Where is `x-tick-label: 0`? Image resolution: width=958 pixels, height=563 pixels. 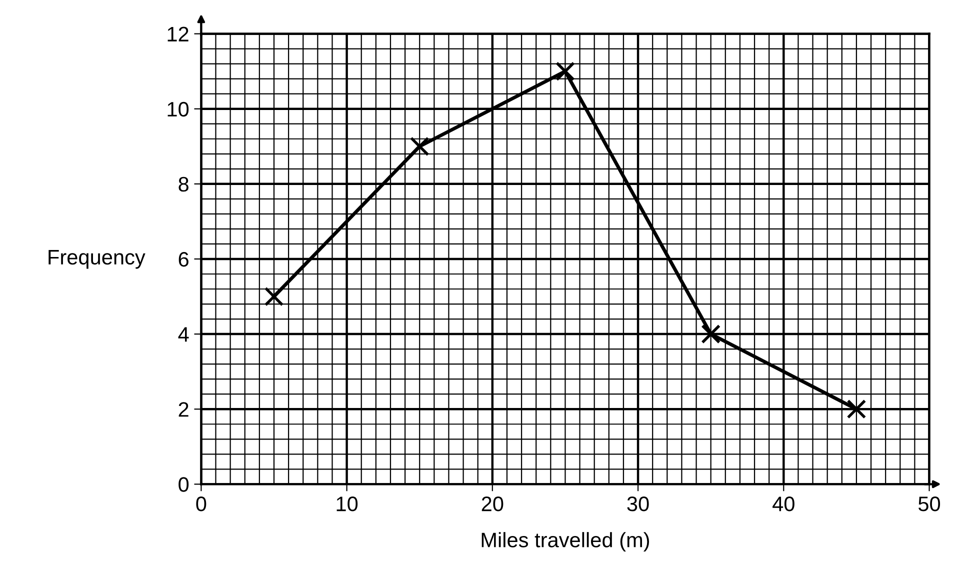 x-tick-label: 0 is located at coordinates (201, 504).